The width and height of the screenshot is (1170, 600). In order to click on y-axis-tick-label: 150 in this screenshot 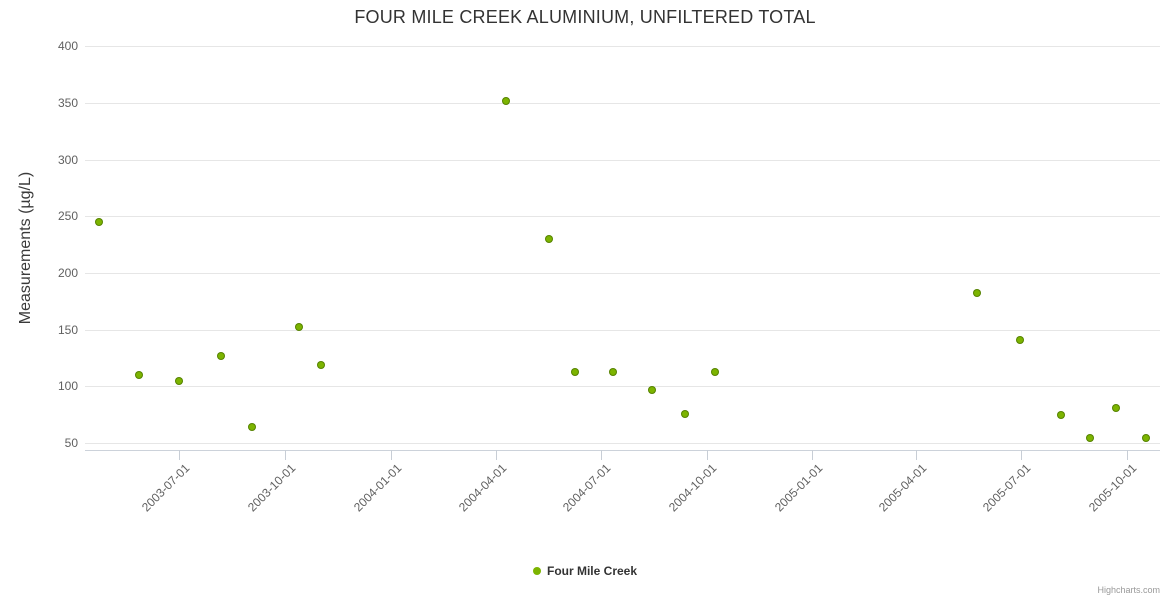, I will do `click(67, 329)`.